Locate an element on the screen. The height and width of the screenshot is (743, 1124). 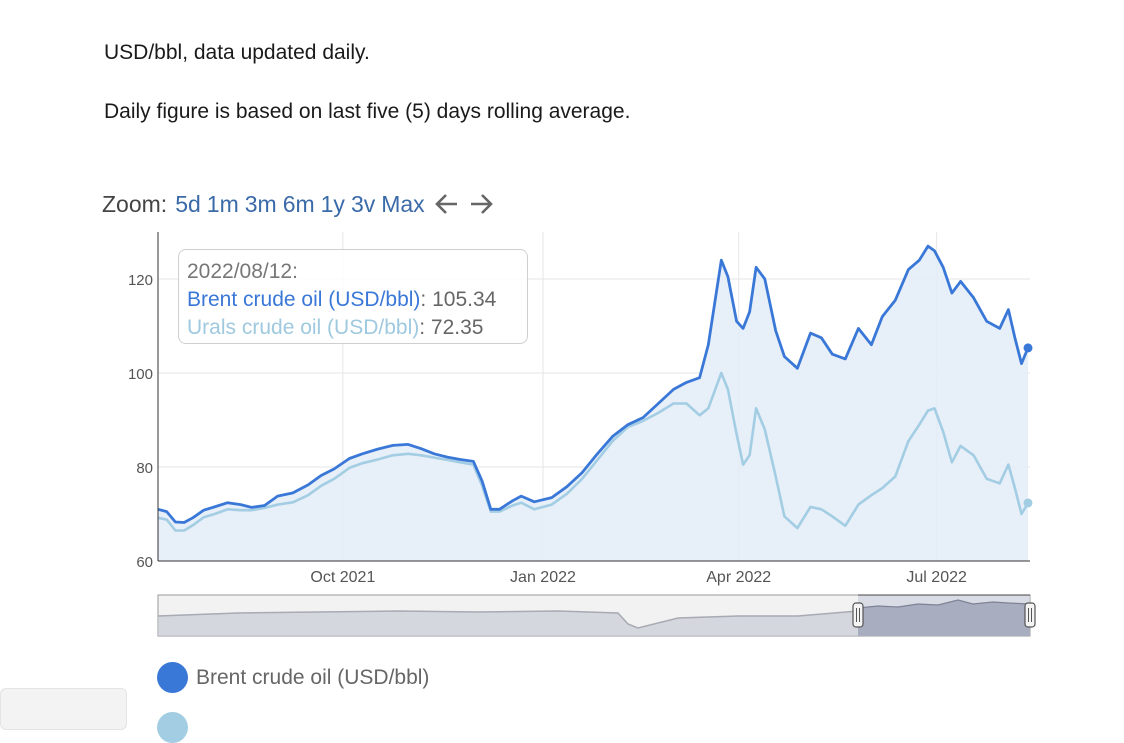
legend-urals-swatch is located at coordinates (172, 727).